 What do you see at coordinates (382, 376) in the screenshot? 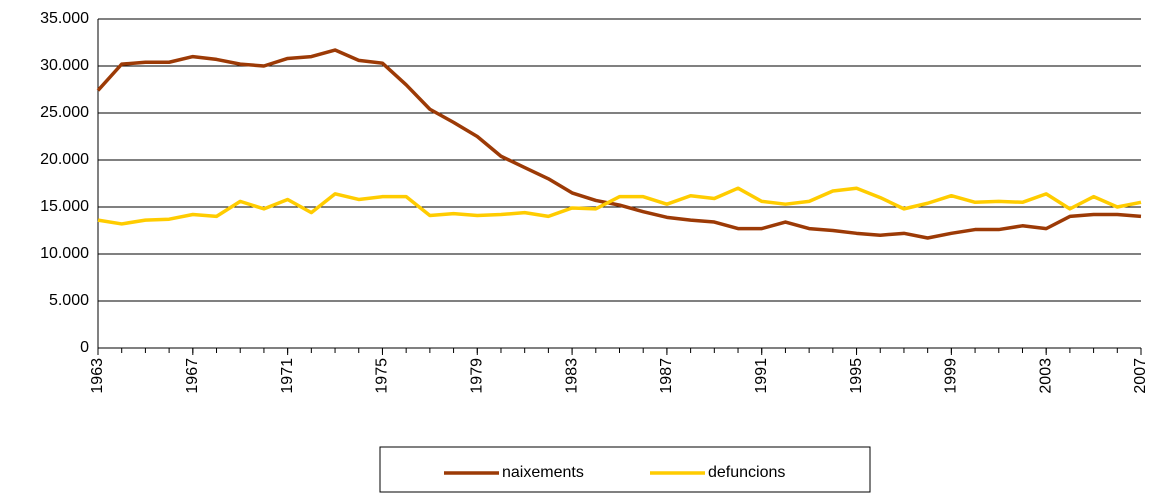
I see `x-tick-label: 1975` at bounding box center [382, 376].